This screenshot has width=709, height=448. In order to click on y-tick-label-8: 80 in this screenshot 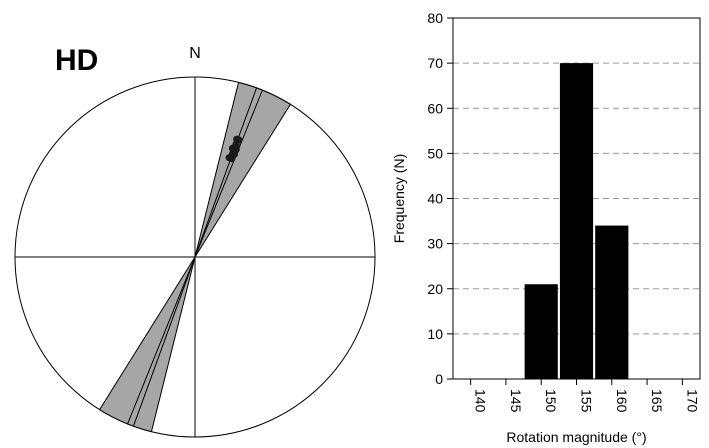, I will do `click(435, 18)`.